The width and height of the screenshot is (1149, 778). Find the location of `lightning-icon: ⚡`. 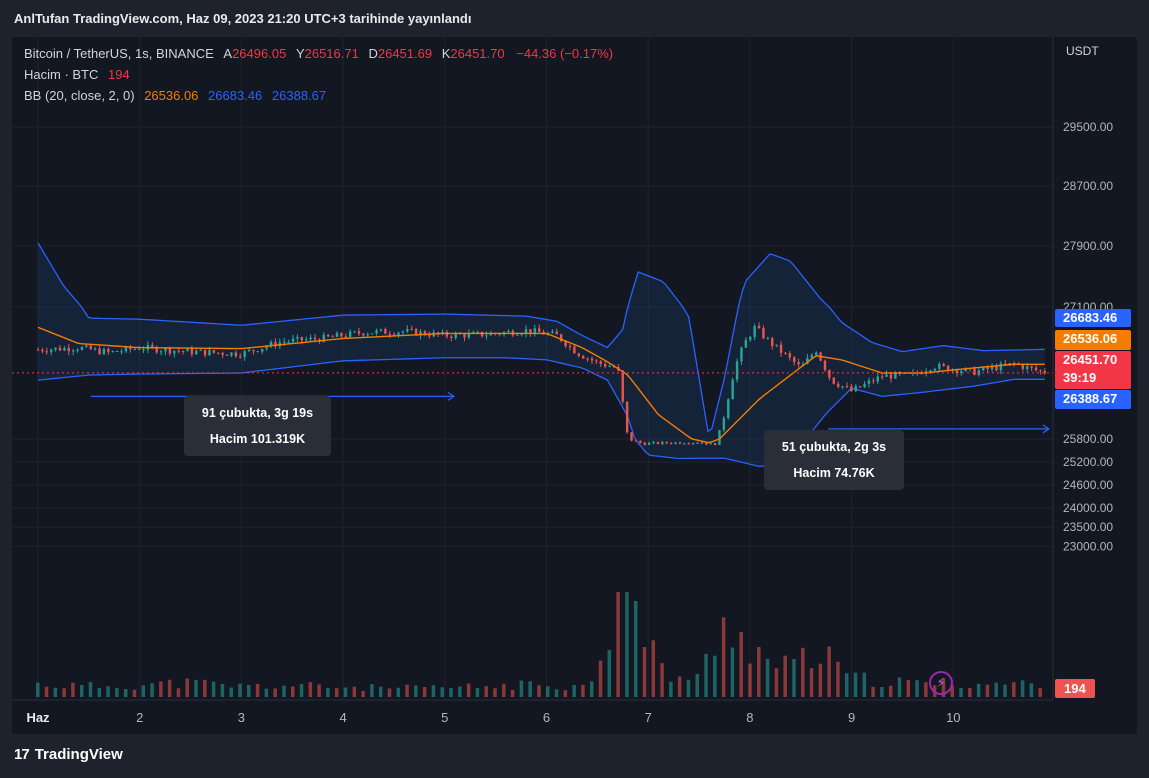

lightning-icon: ⚡ is located at coordinates (941, 683).